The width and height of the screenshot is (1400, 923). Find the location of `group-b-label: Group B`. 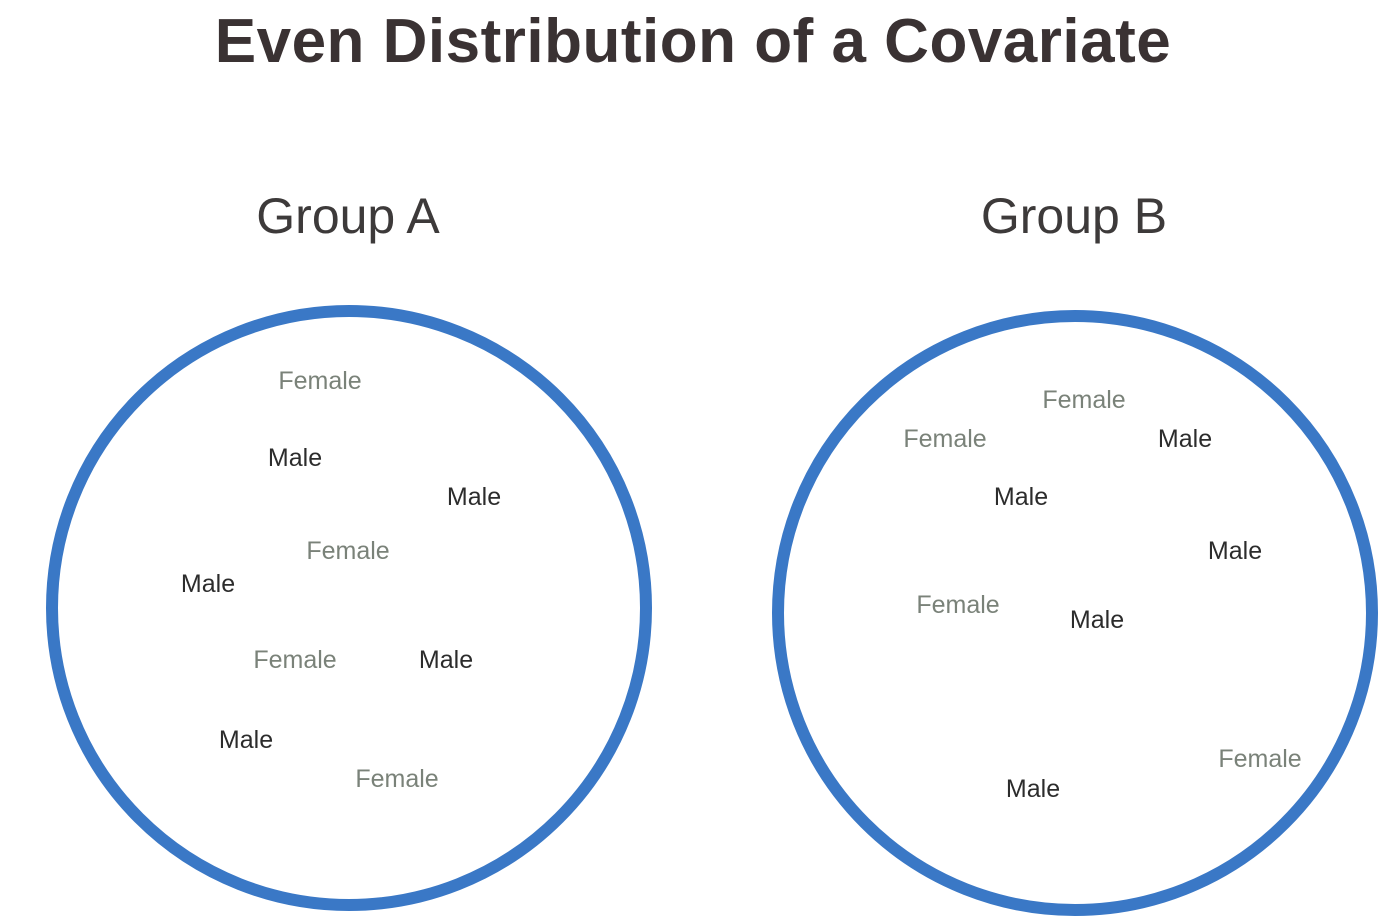

group-b-label: Group B is located at coordinates (1074, 216).